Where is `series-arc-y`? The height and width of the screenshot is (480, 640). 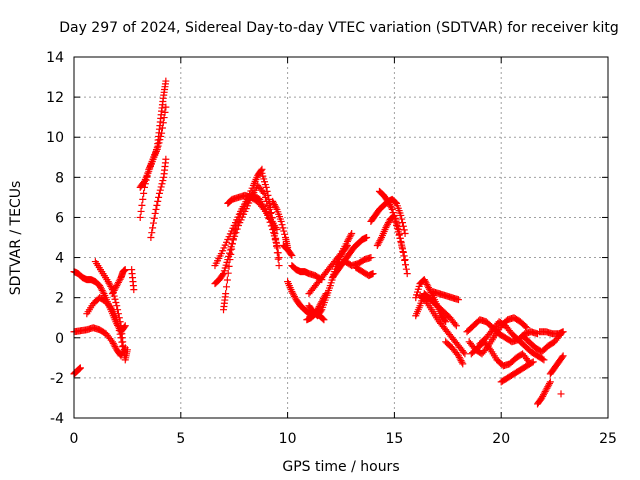 series-arc-y is located at coordinates (364, 272).